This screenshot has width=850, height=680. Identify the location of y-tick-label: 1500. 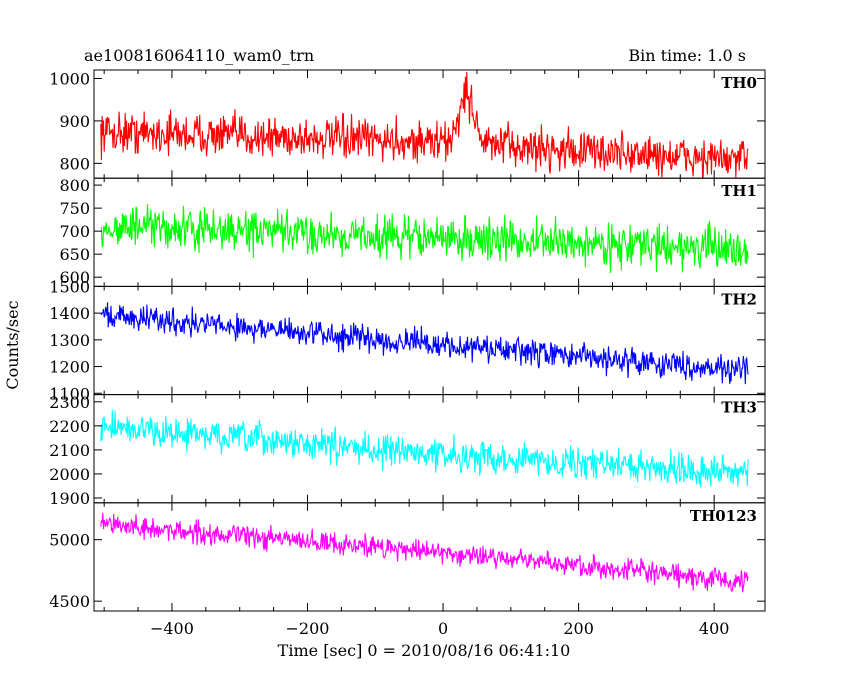
(69, 286).